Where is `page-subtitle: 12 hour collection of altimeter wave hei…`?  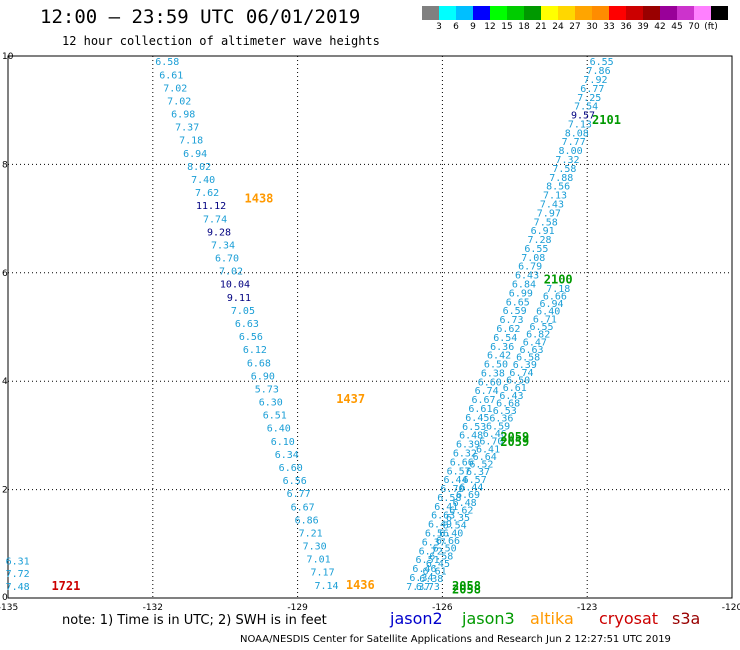 page-subtitle: 12 hour collection of altimeter wave hei… is located at coordinates (221, 41).